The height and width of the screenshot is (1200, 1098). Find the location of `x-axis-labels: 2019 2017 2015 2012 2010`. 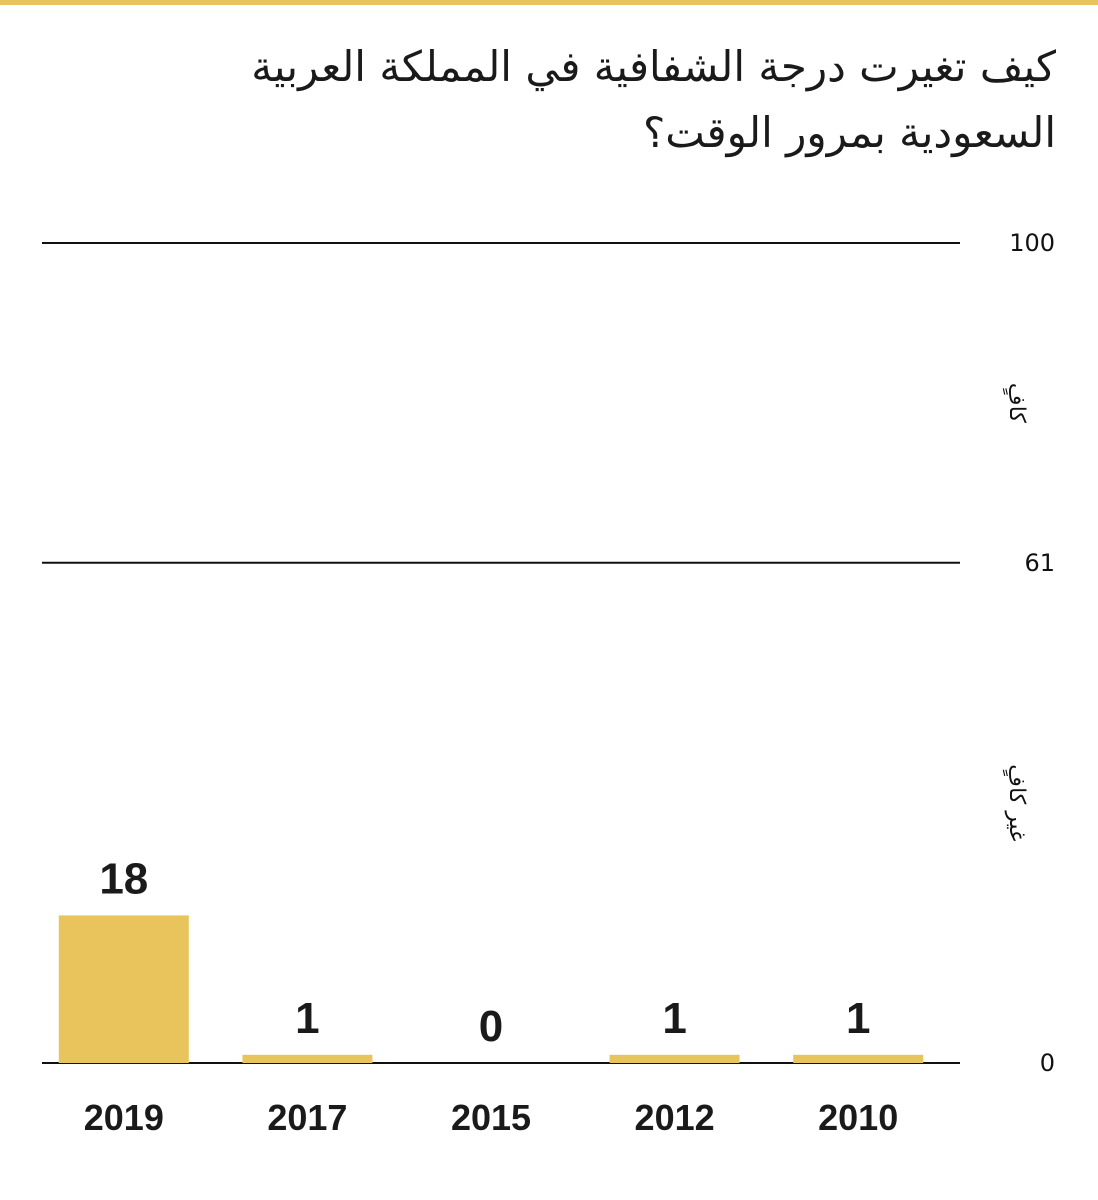

x-axis-labels: 2019 2017 2015 2012 2010 is located at coordinates (491, 1117).